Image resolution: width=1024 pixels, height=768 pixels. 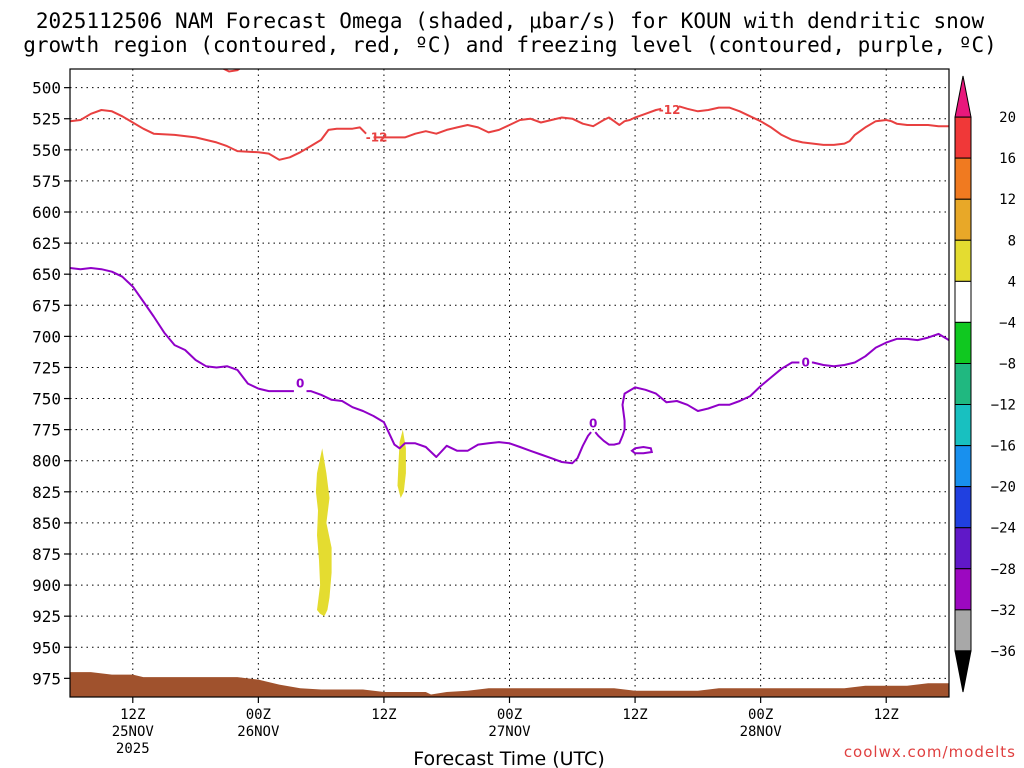 What do you see at coordinates (1007, 118) in the screenshot?
I see `colorbar-tick-label-1: 20` at bounding box center [1007, 118].